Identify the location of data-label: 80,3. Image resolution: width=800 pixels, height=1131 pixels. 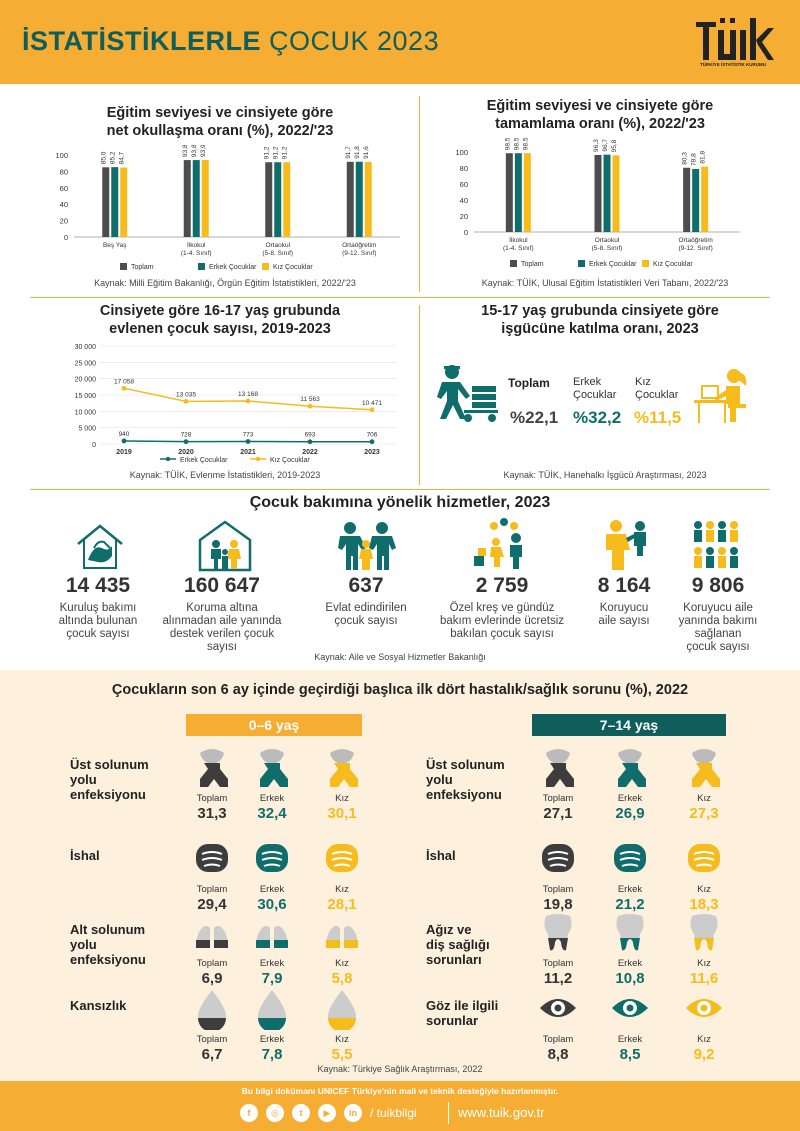
(685, 158).